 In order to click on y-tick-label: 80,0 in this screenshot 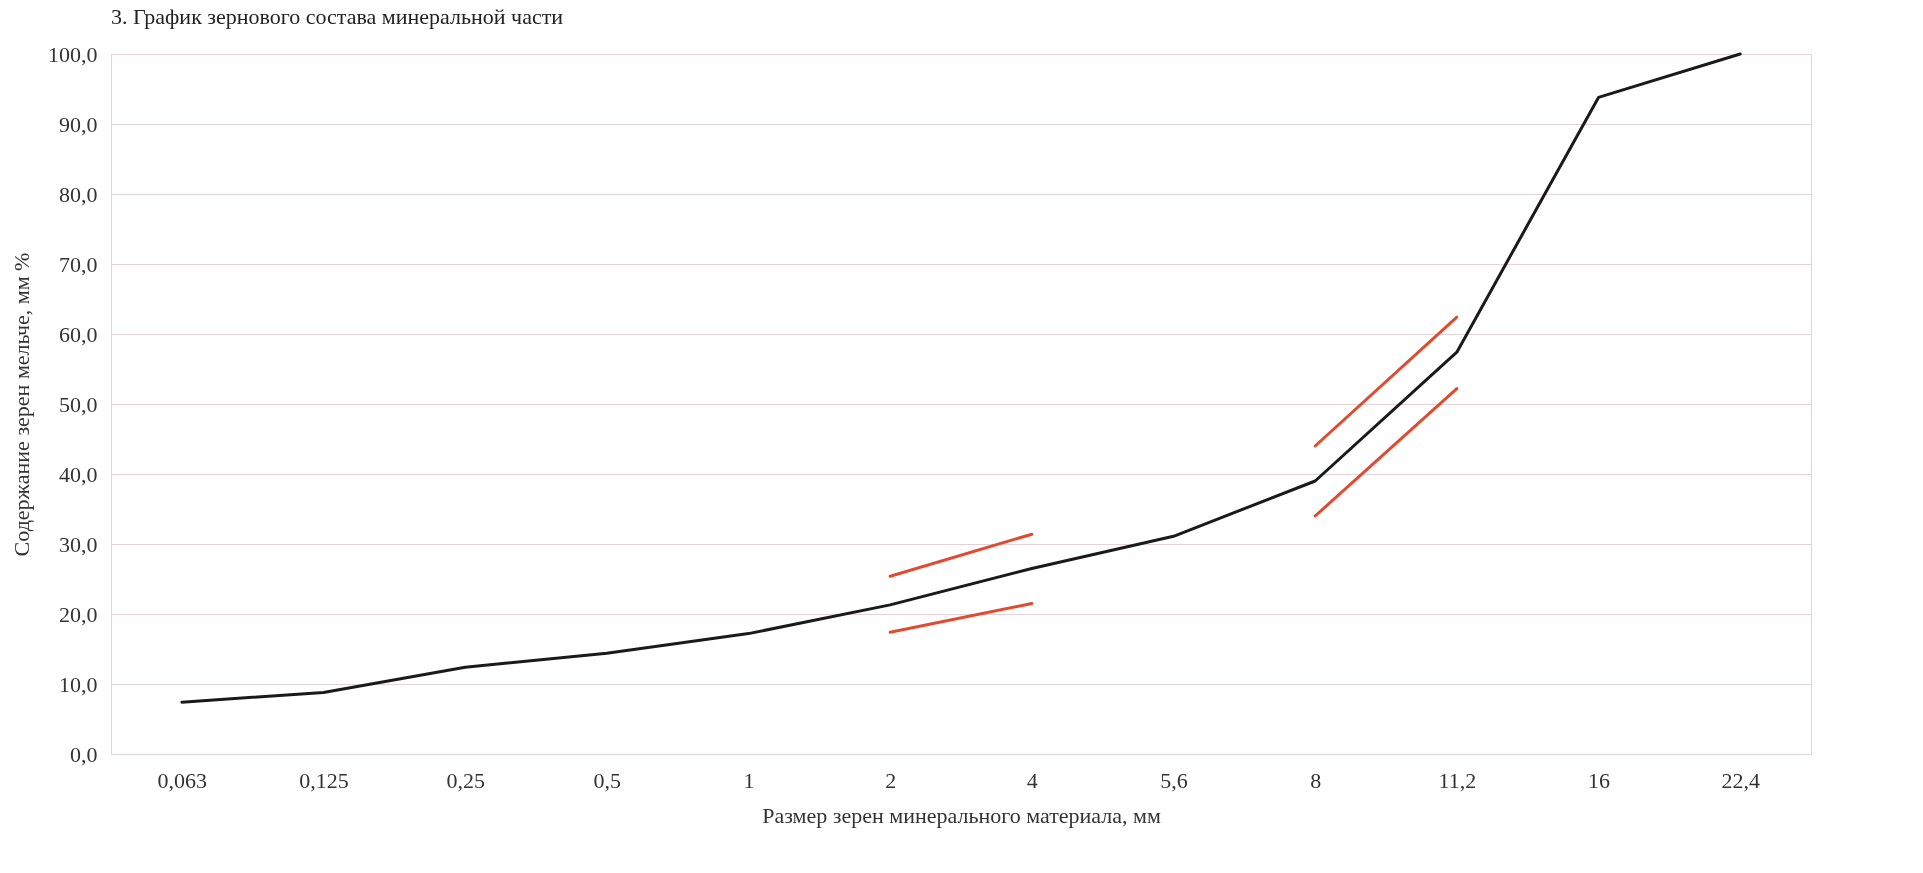, I will do `click(78, 194)`.